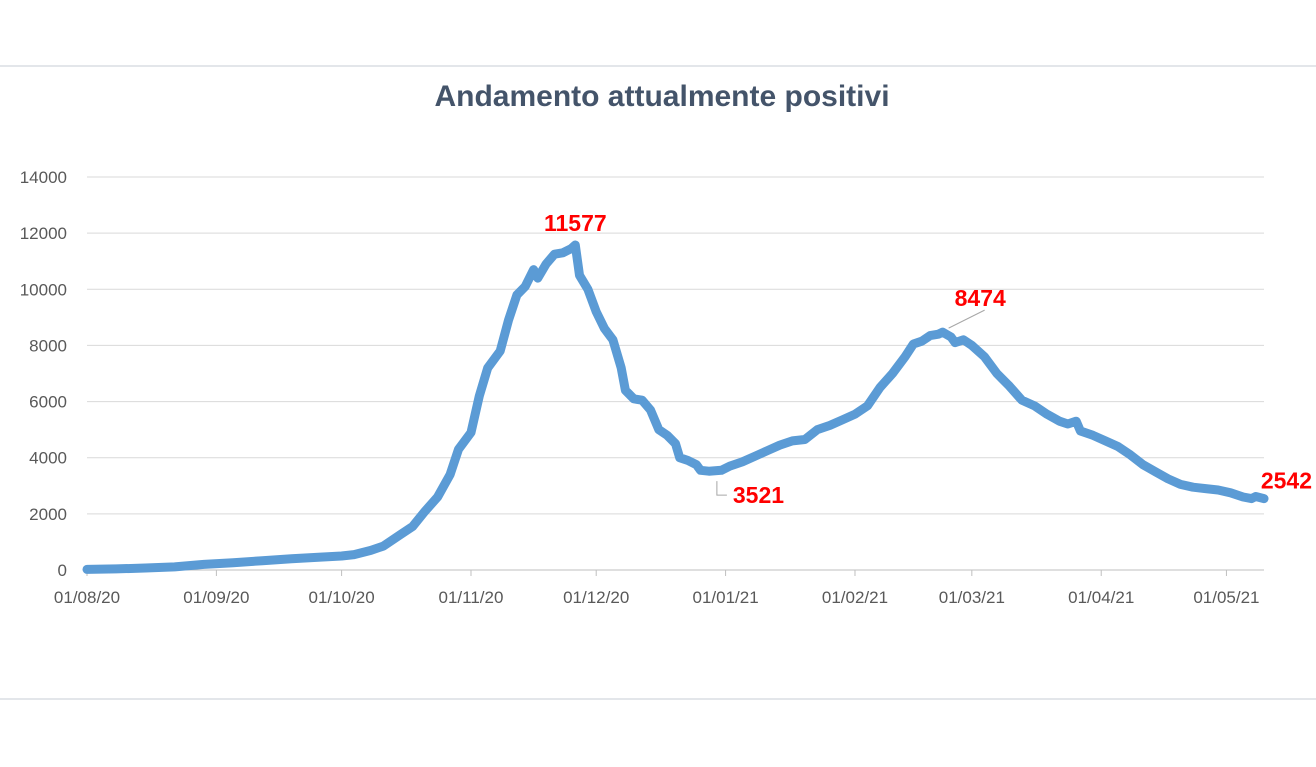  What do you see at coordinates (43, 374) in the screenshot?
I see `y-axis-ticks: 0 2000 4000 6000 8000 10000 12000 14000` at bounding box center [43, 374].